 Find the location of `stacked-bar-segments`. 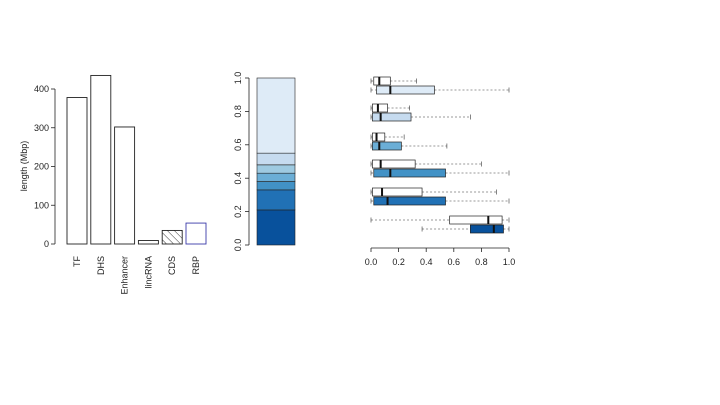

stacked-bar-segments is located at coordinates (276, 161).